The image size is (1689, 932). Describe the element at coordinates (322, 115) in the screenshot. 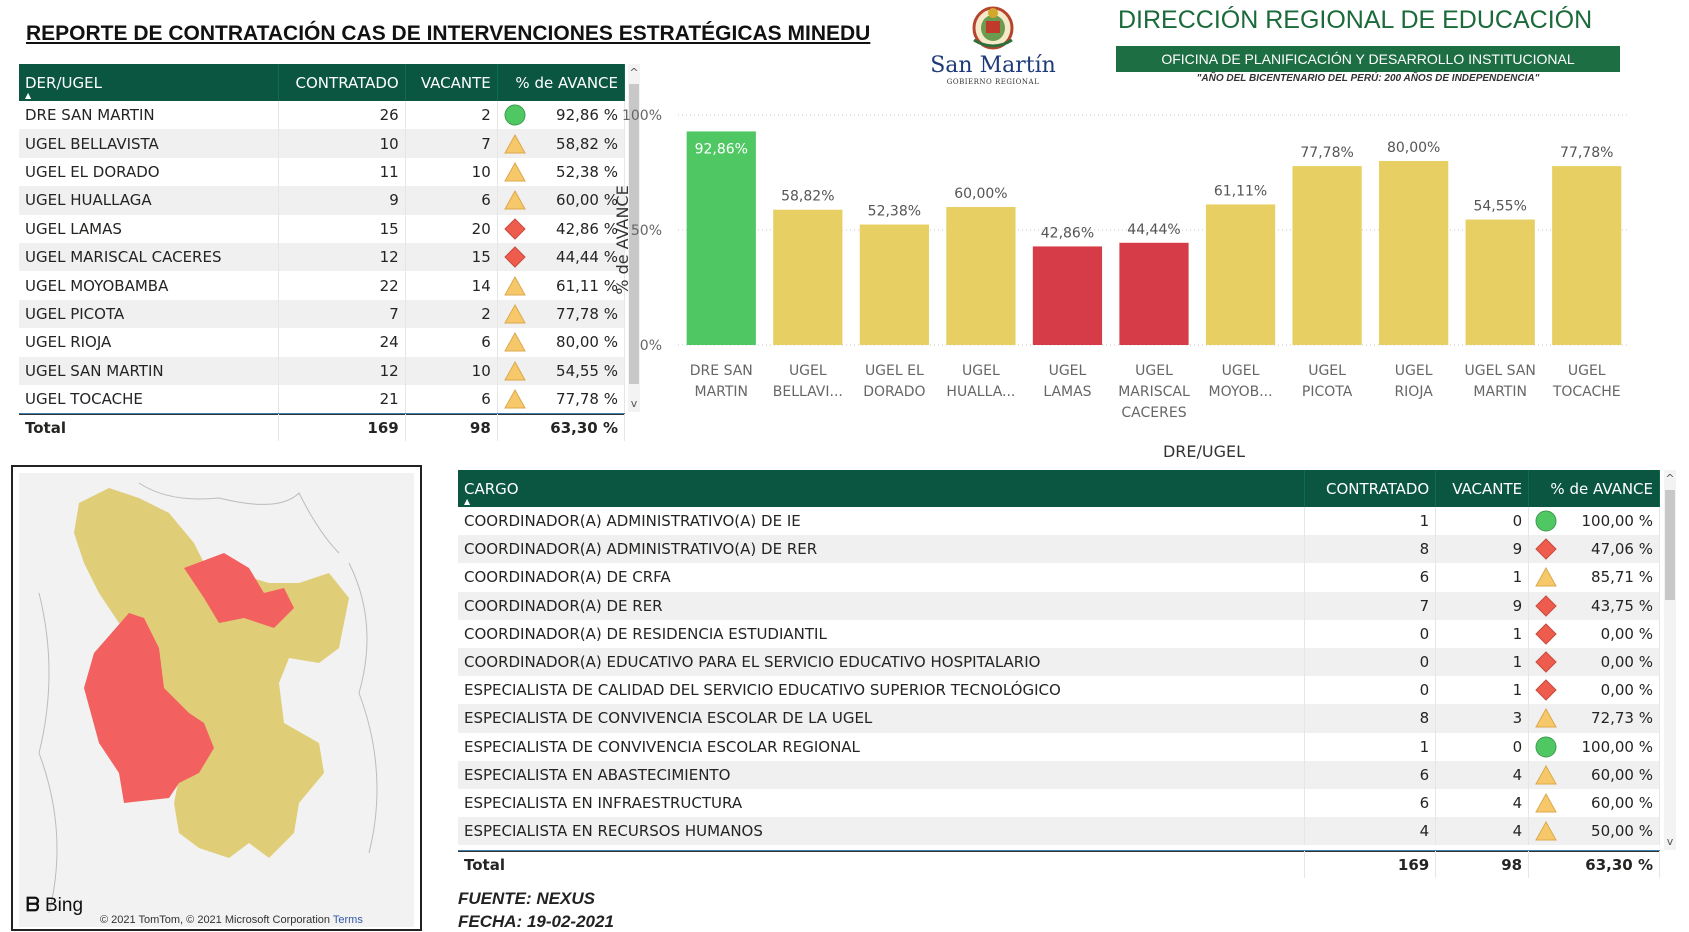

I see `table-row: DRE SAN MARTIN 26 2 92,86 %` at that location.